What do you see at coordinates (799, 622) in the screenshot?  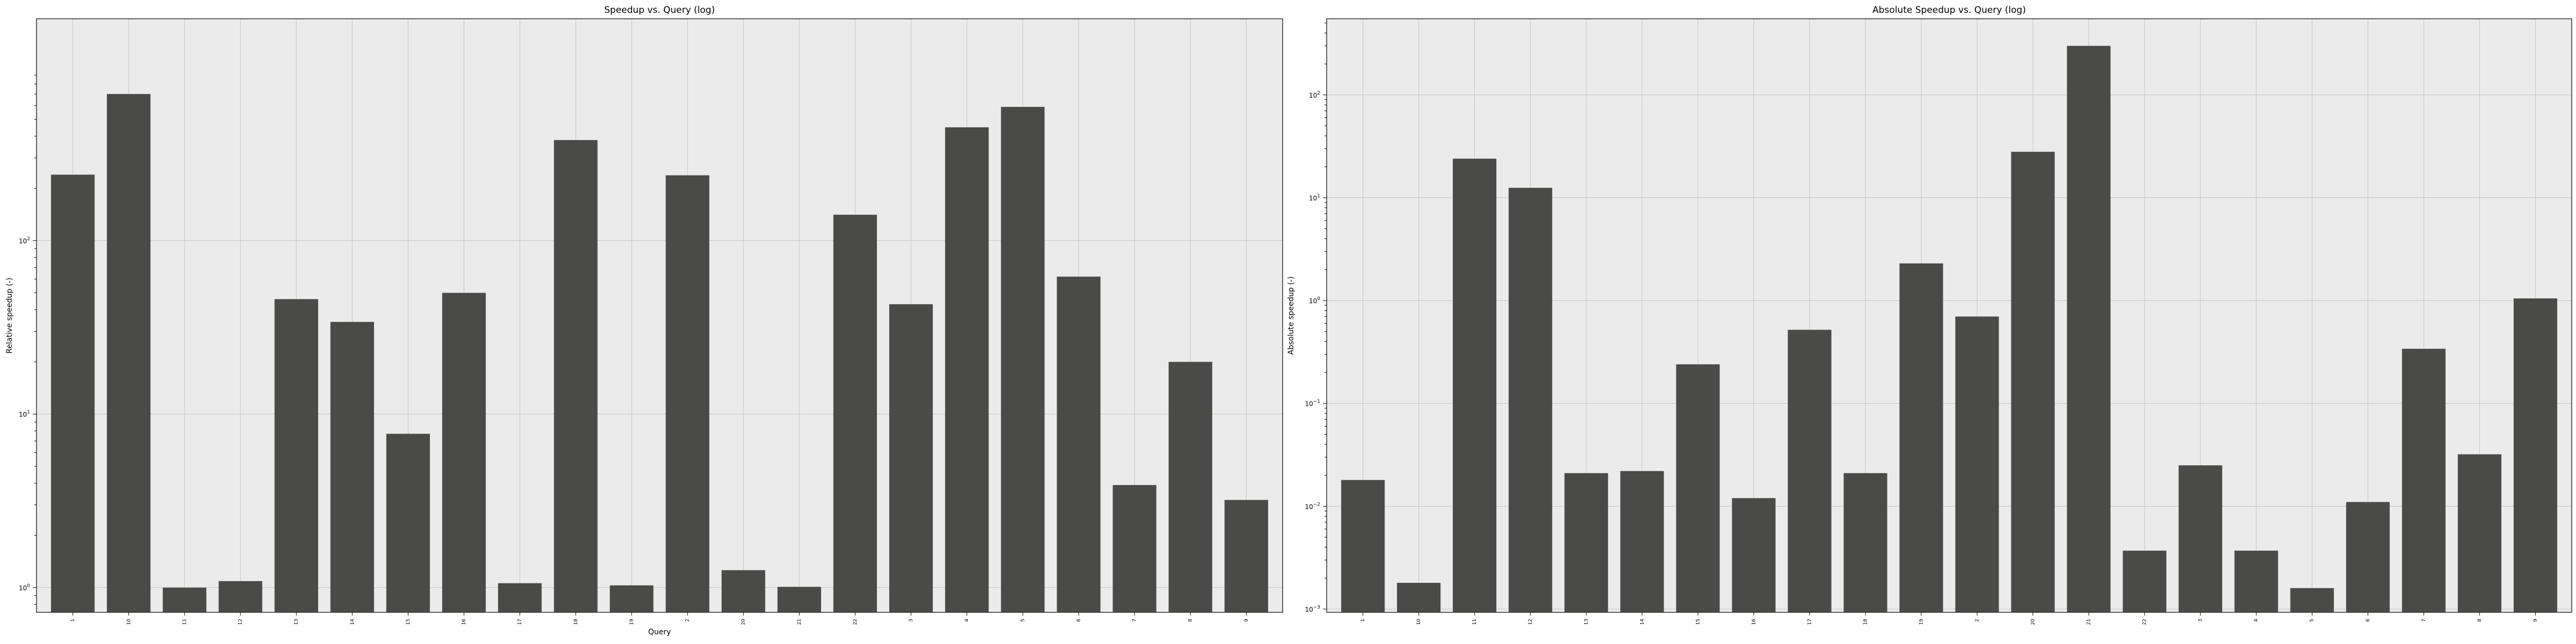 I see `x-tick-label: 21` at bounding box center [799, 622].